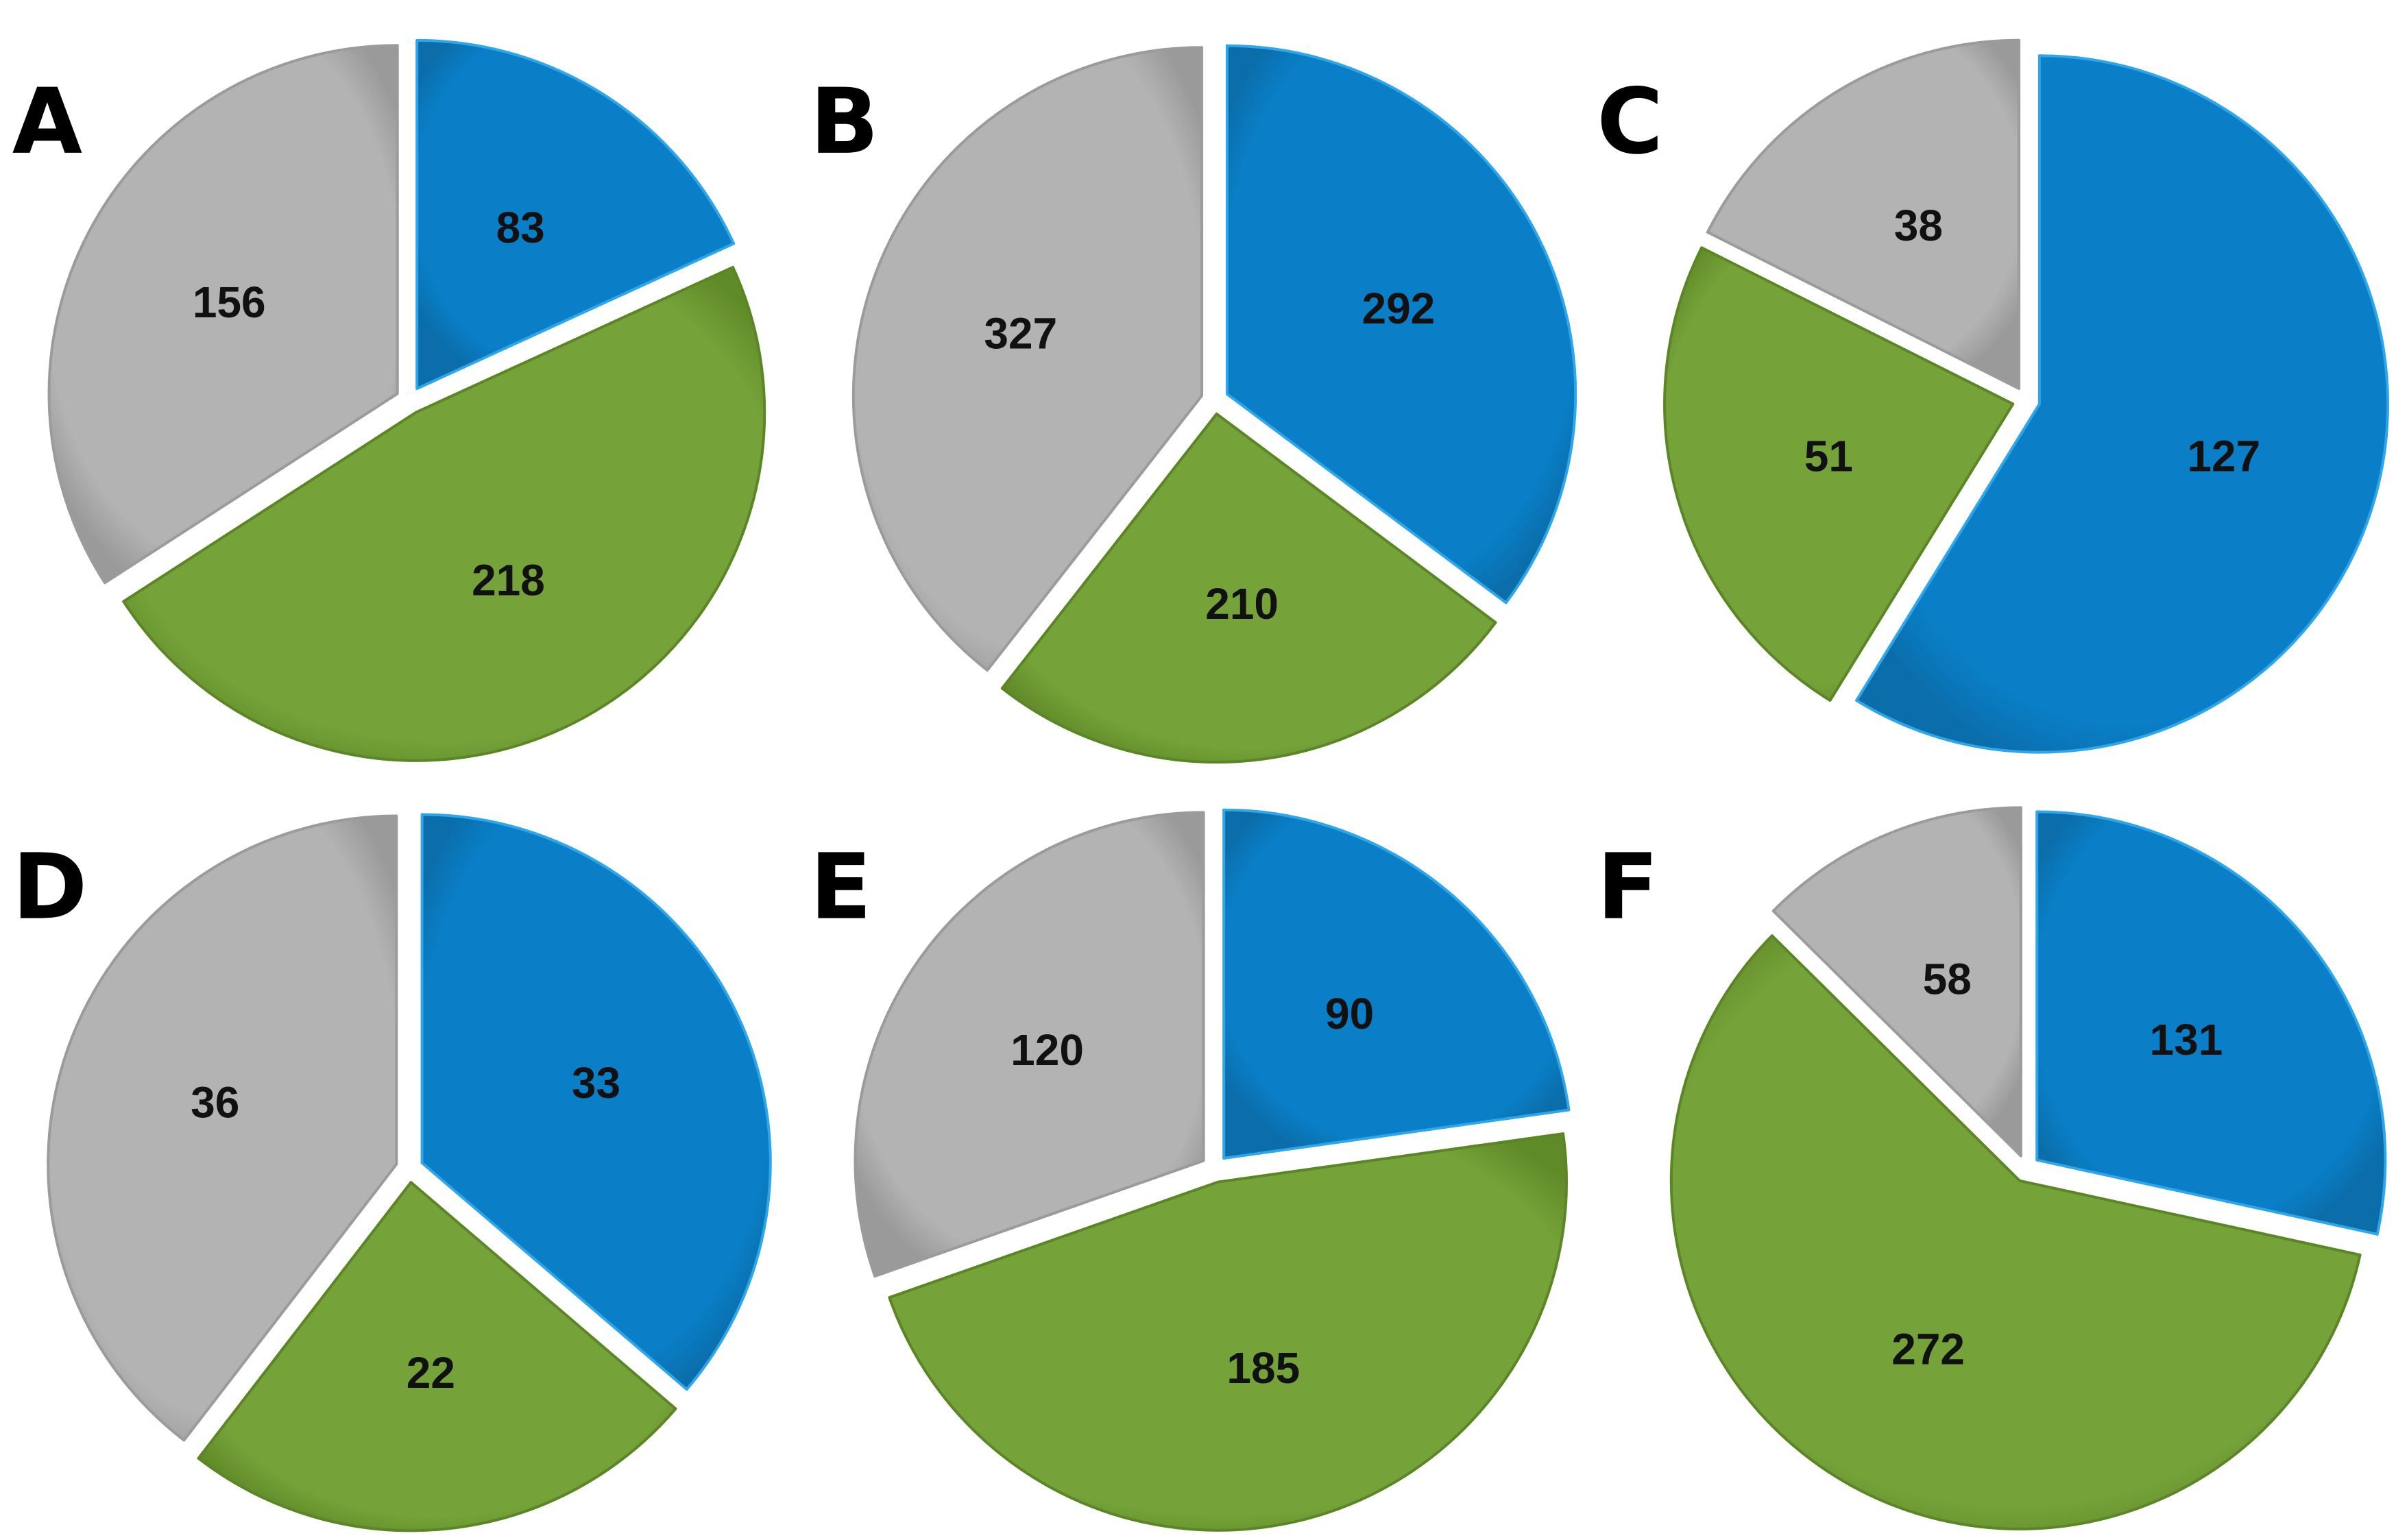 The width and height of the screenshot is (2396, 1540). What do you see at coordinates (1947, 979) in the screenshot?
I see `slice-label-gray: 58` at bounding box center [1947, 979].